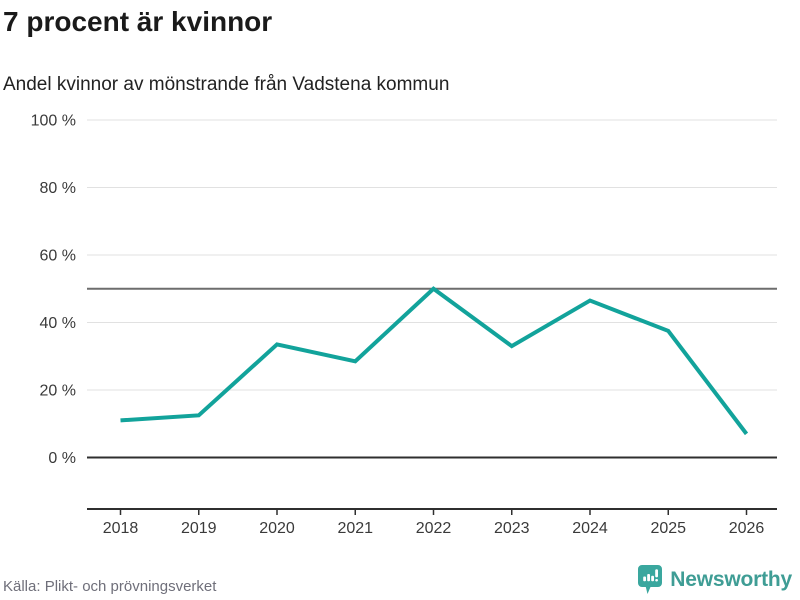 The height and width of the screenshot is (600, 800). What do you see at coordinates (668, 528) in the screenshot?
I see `x-tick-label: 2025` at bounding box center [668, 528].